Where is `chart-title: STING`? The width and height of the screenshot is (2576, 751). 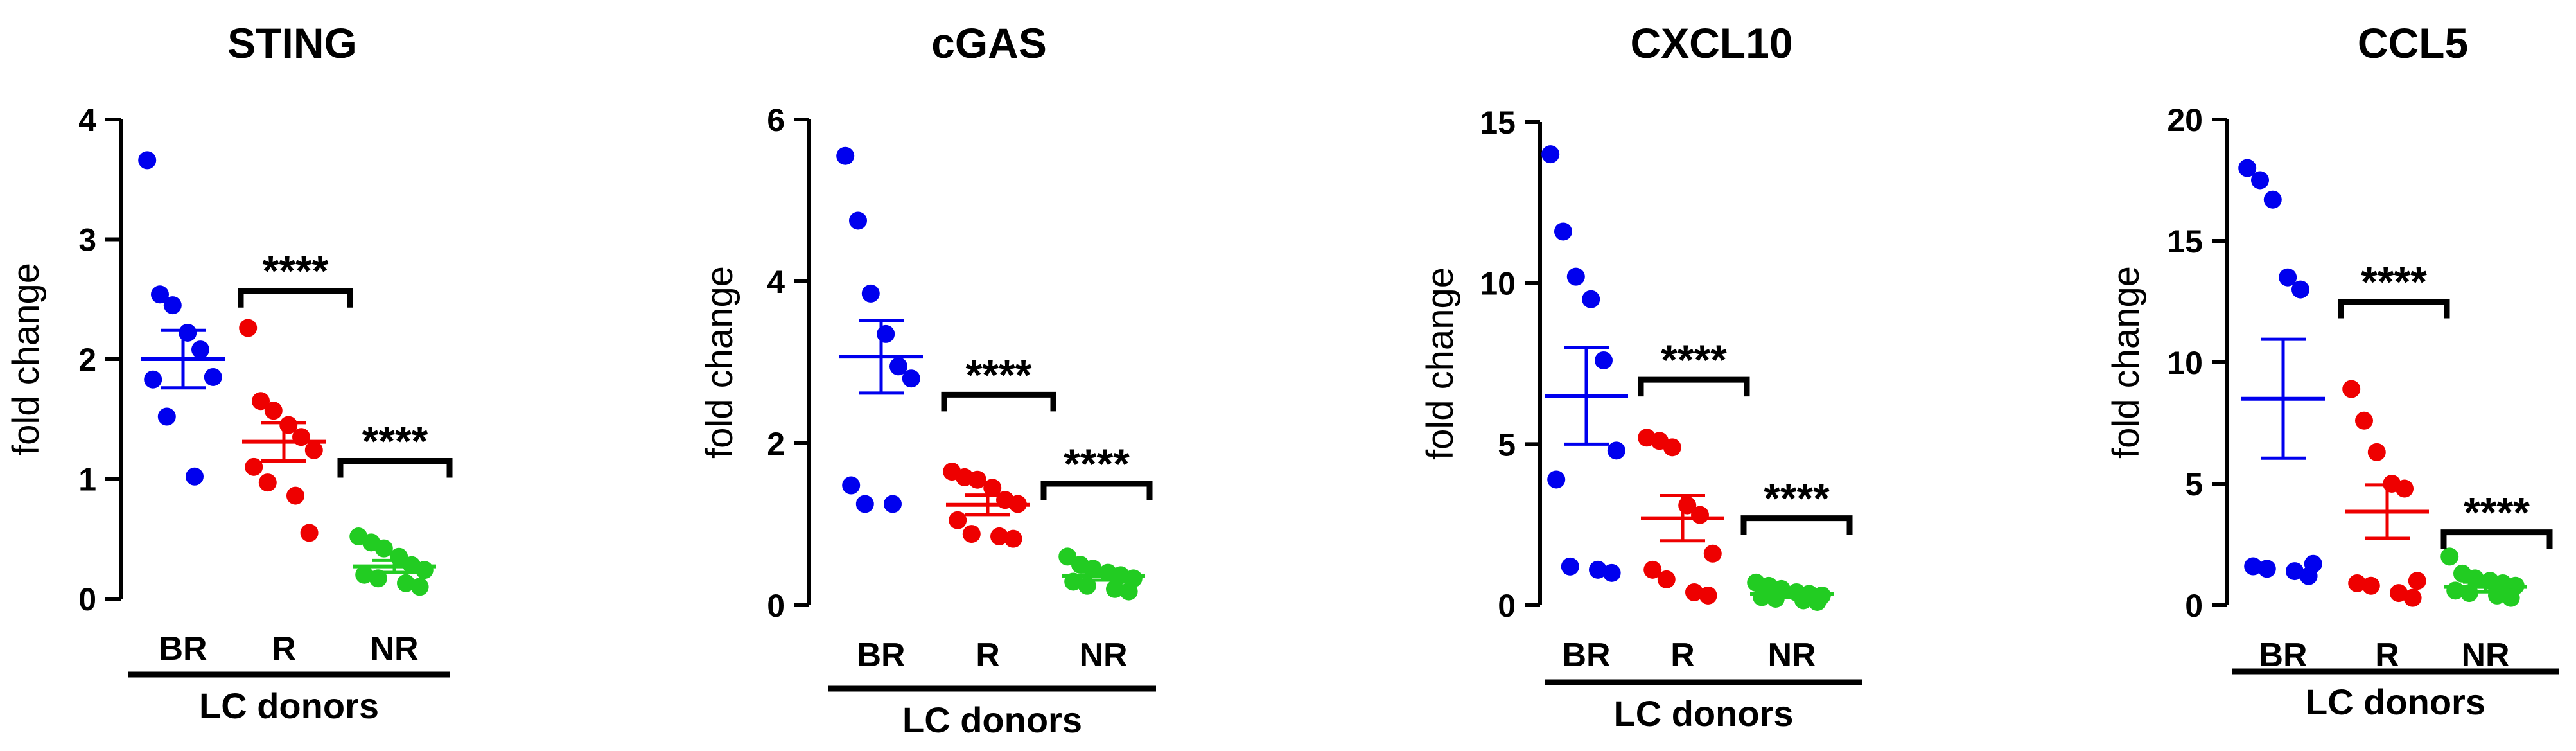
chart-title: STING is located at coordinates (292, 43).